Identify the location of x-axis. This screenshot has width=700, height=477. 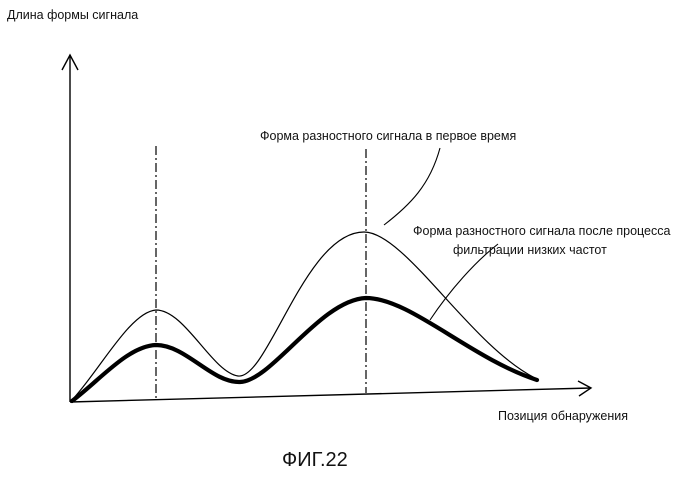
(330, 395).